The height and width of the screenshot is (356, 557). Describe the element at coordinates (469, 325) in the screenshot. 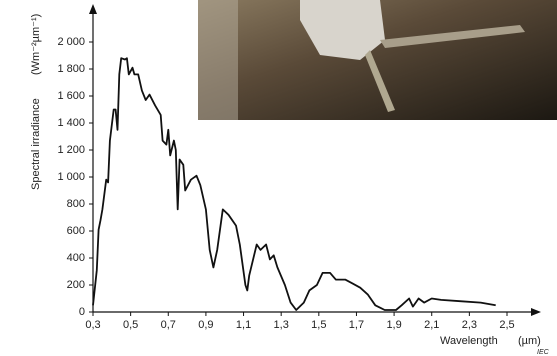

I see `x-tick-label: 2,3` at that location.